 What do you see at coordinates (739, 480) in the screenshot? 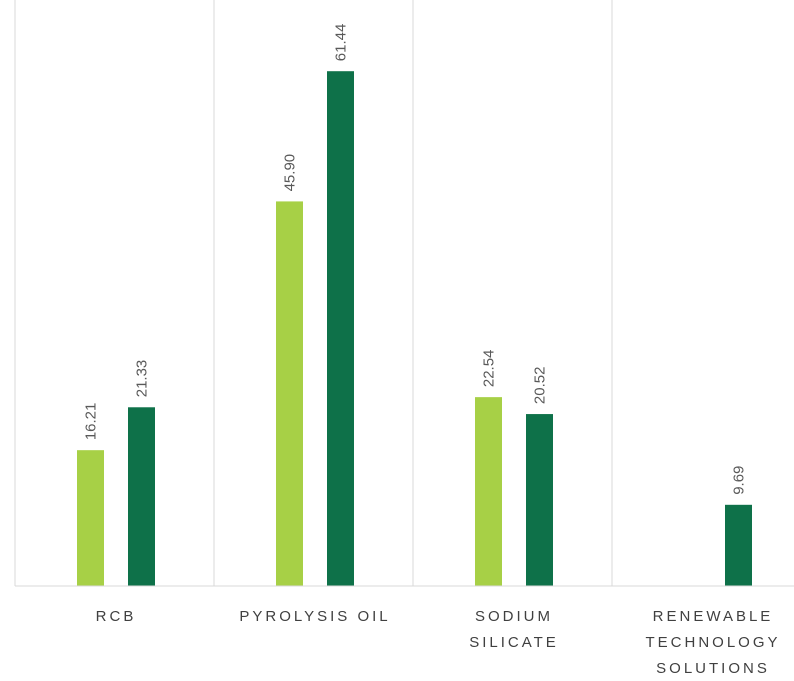
I see `data-label: 9.69` at bounding box center [739, 480].